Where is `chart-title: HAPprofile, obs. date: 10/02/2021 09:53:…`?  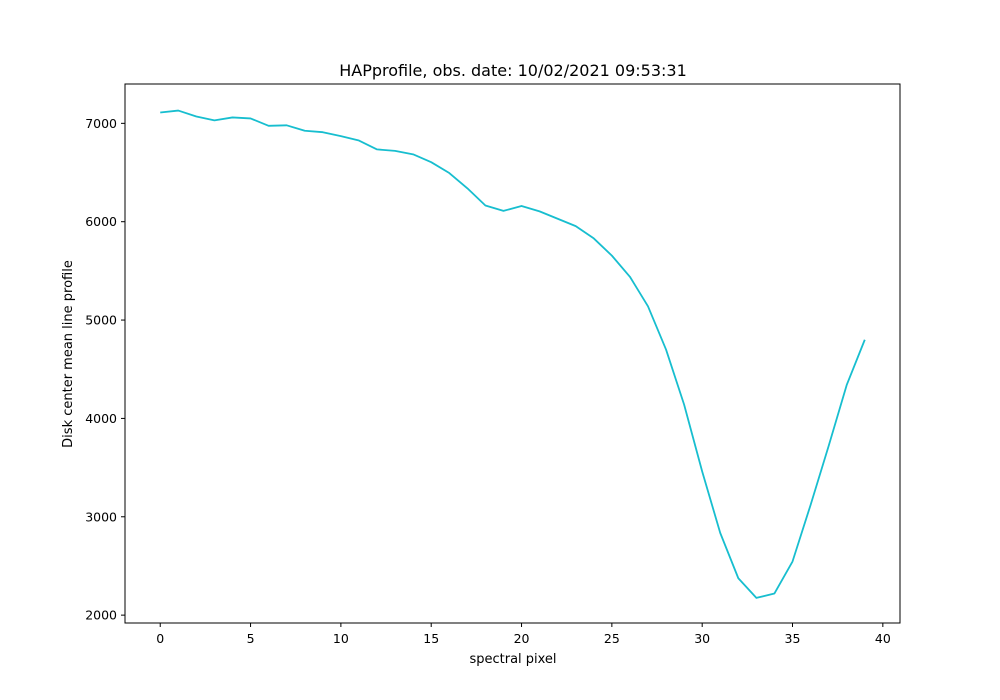 chart-title: HAPprofile, obs. date: 10/02/2021 09:53:… is located at coordinates (513, 70).